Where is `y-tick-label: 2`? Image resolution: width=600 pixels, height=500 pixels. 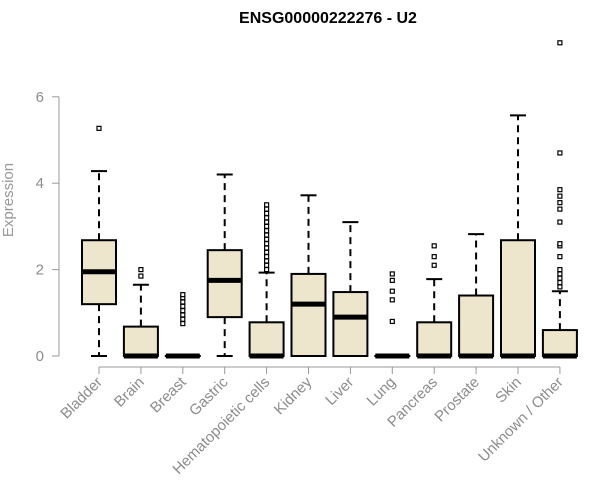 y-tick-label: 2 is located at coordinates (40, 270).